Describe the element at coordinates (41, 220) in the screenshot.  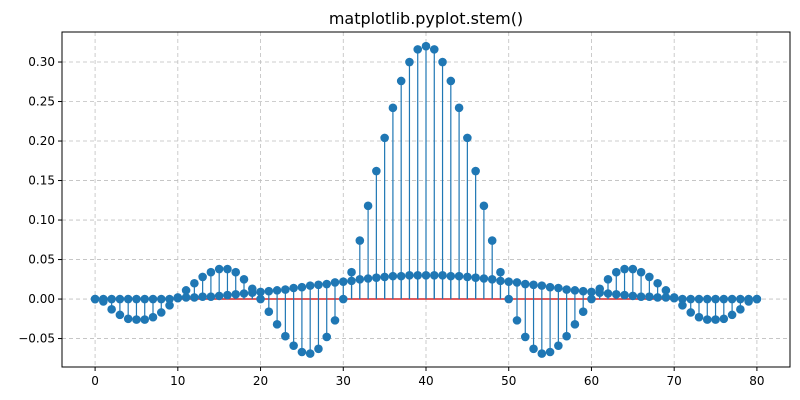
I see `y-tick-label: 0.10` at that location.